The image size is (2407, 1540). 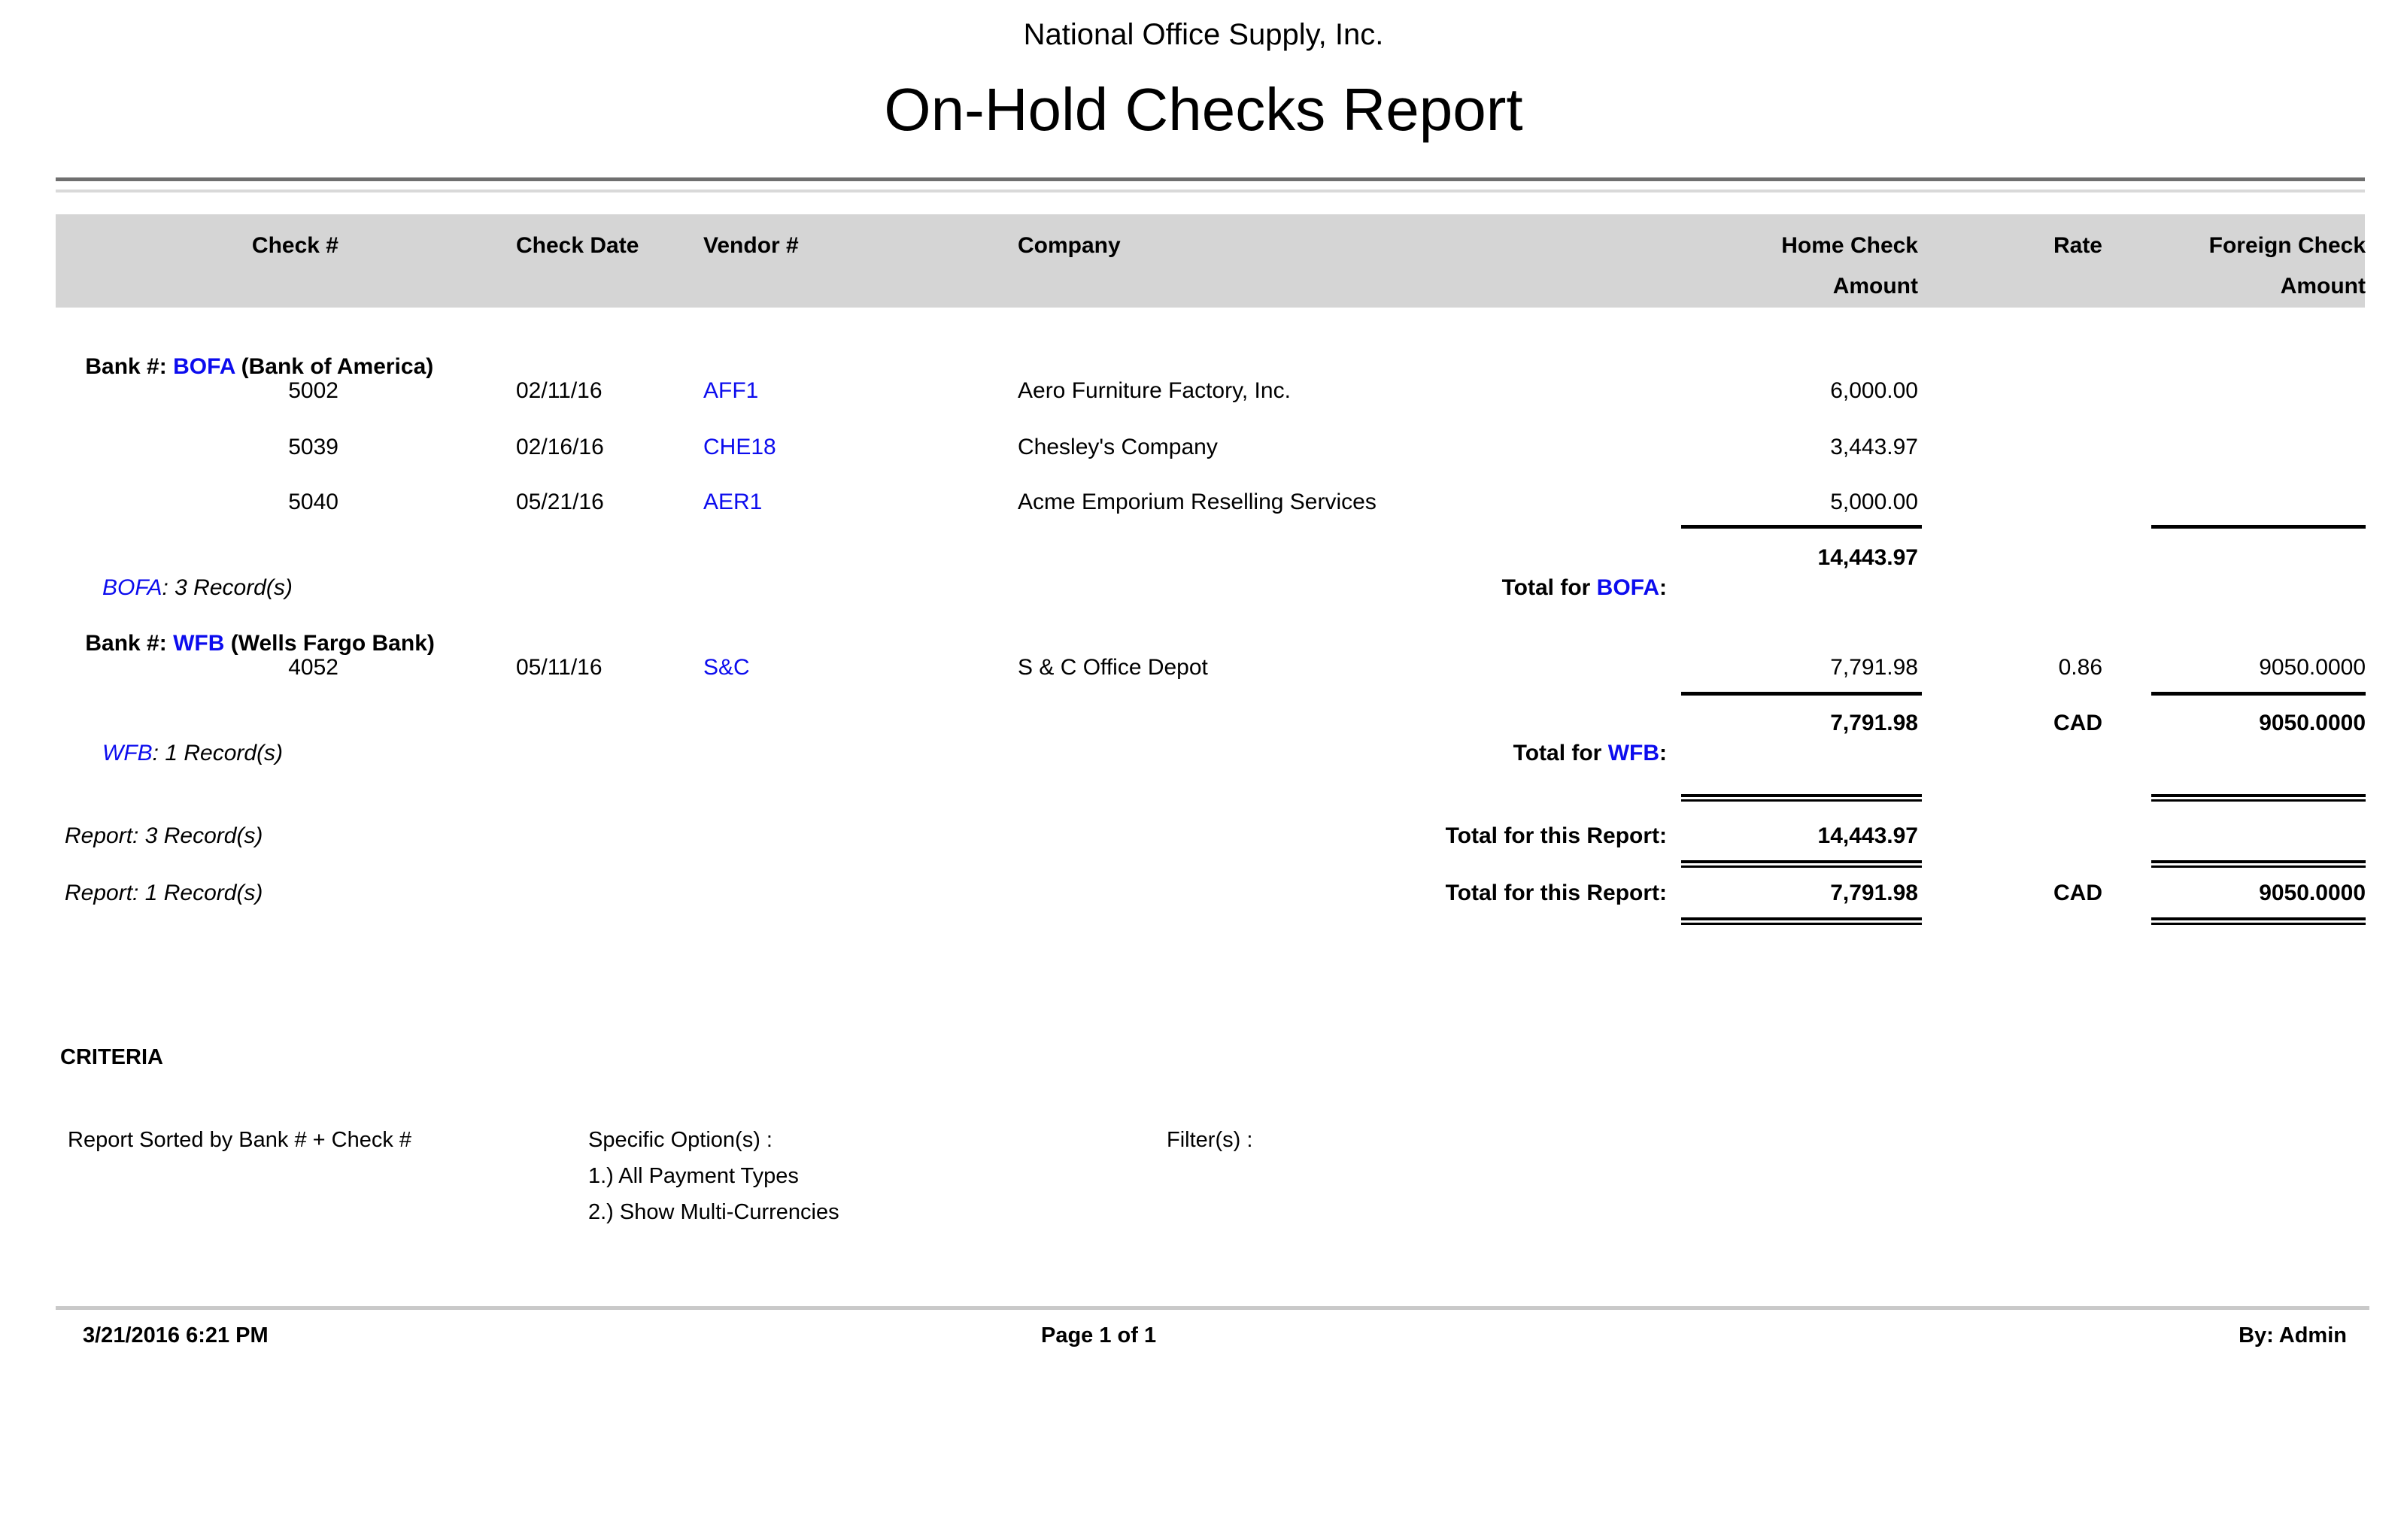 What do you see at coordinates (1874, 667) in the screenshot?
I see `home-check-amount: 7,791.98` at bounding box center [1874, 667].